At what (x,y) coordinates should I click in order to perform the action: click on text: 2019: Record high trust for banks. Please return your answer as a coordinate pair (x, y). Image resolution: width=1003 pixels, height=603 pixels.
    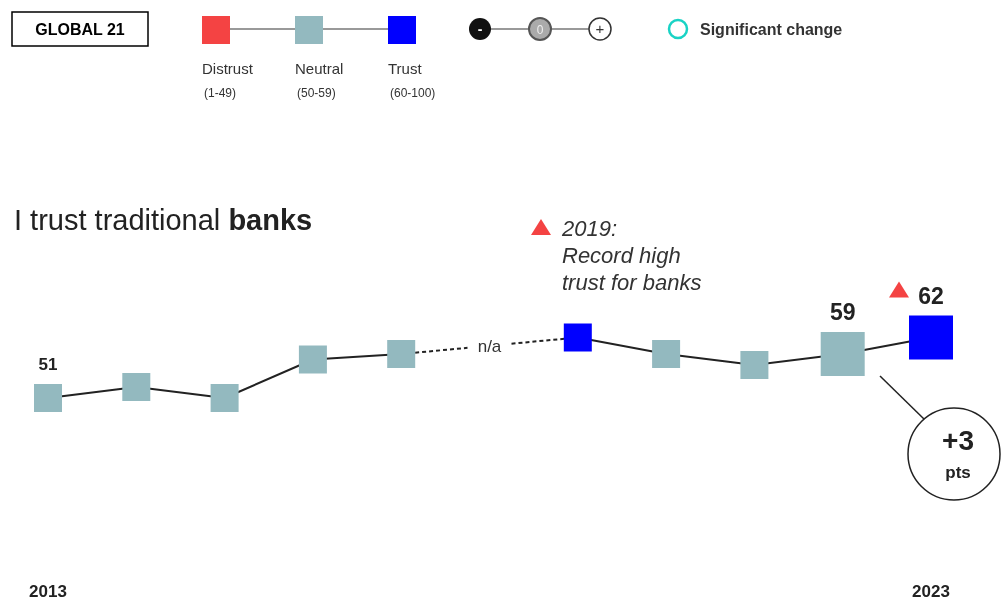
    Looking at the image, I should click on (631, 255).